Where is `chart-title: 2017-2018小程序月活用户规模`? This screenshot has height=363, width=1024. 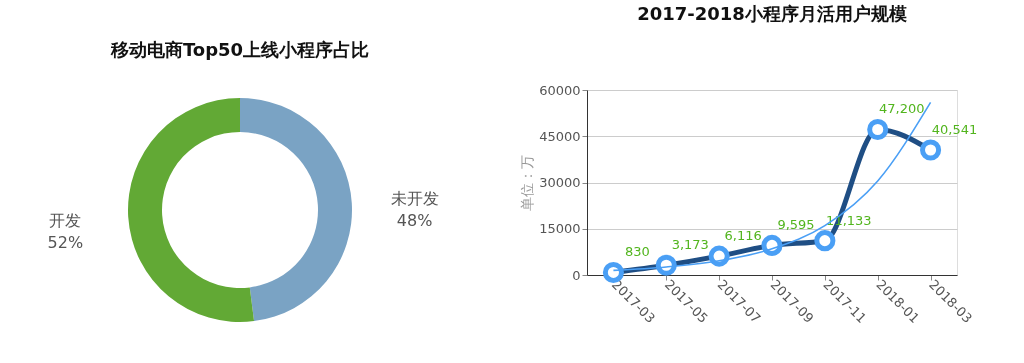 chart-title: 2017-2018小程序月活用户规模 is located at coordinates (772, 13).